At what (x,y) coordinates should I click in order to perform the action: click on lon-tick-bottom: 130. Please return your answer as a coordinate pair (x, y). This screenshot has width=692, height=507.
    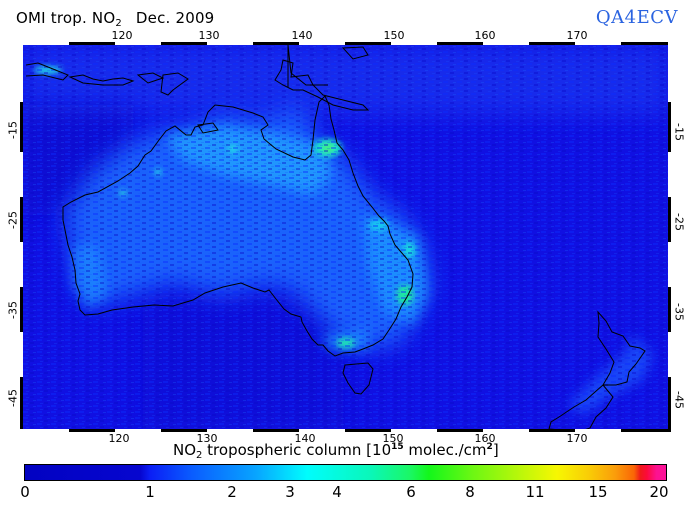
    Looking at the image, I should click on (207, 438).